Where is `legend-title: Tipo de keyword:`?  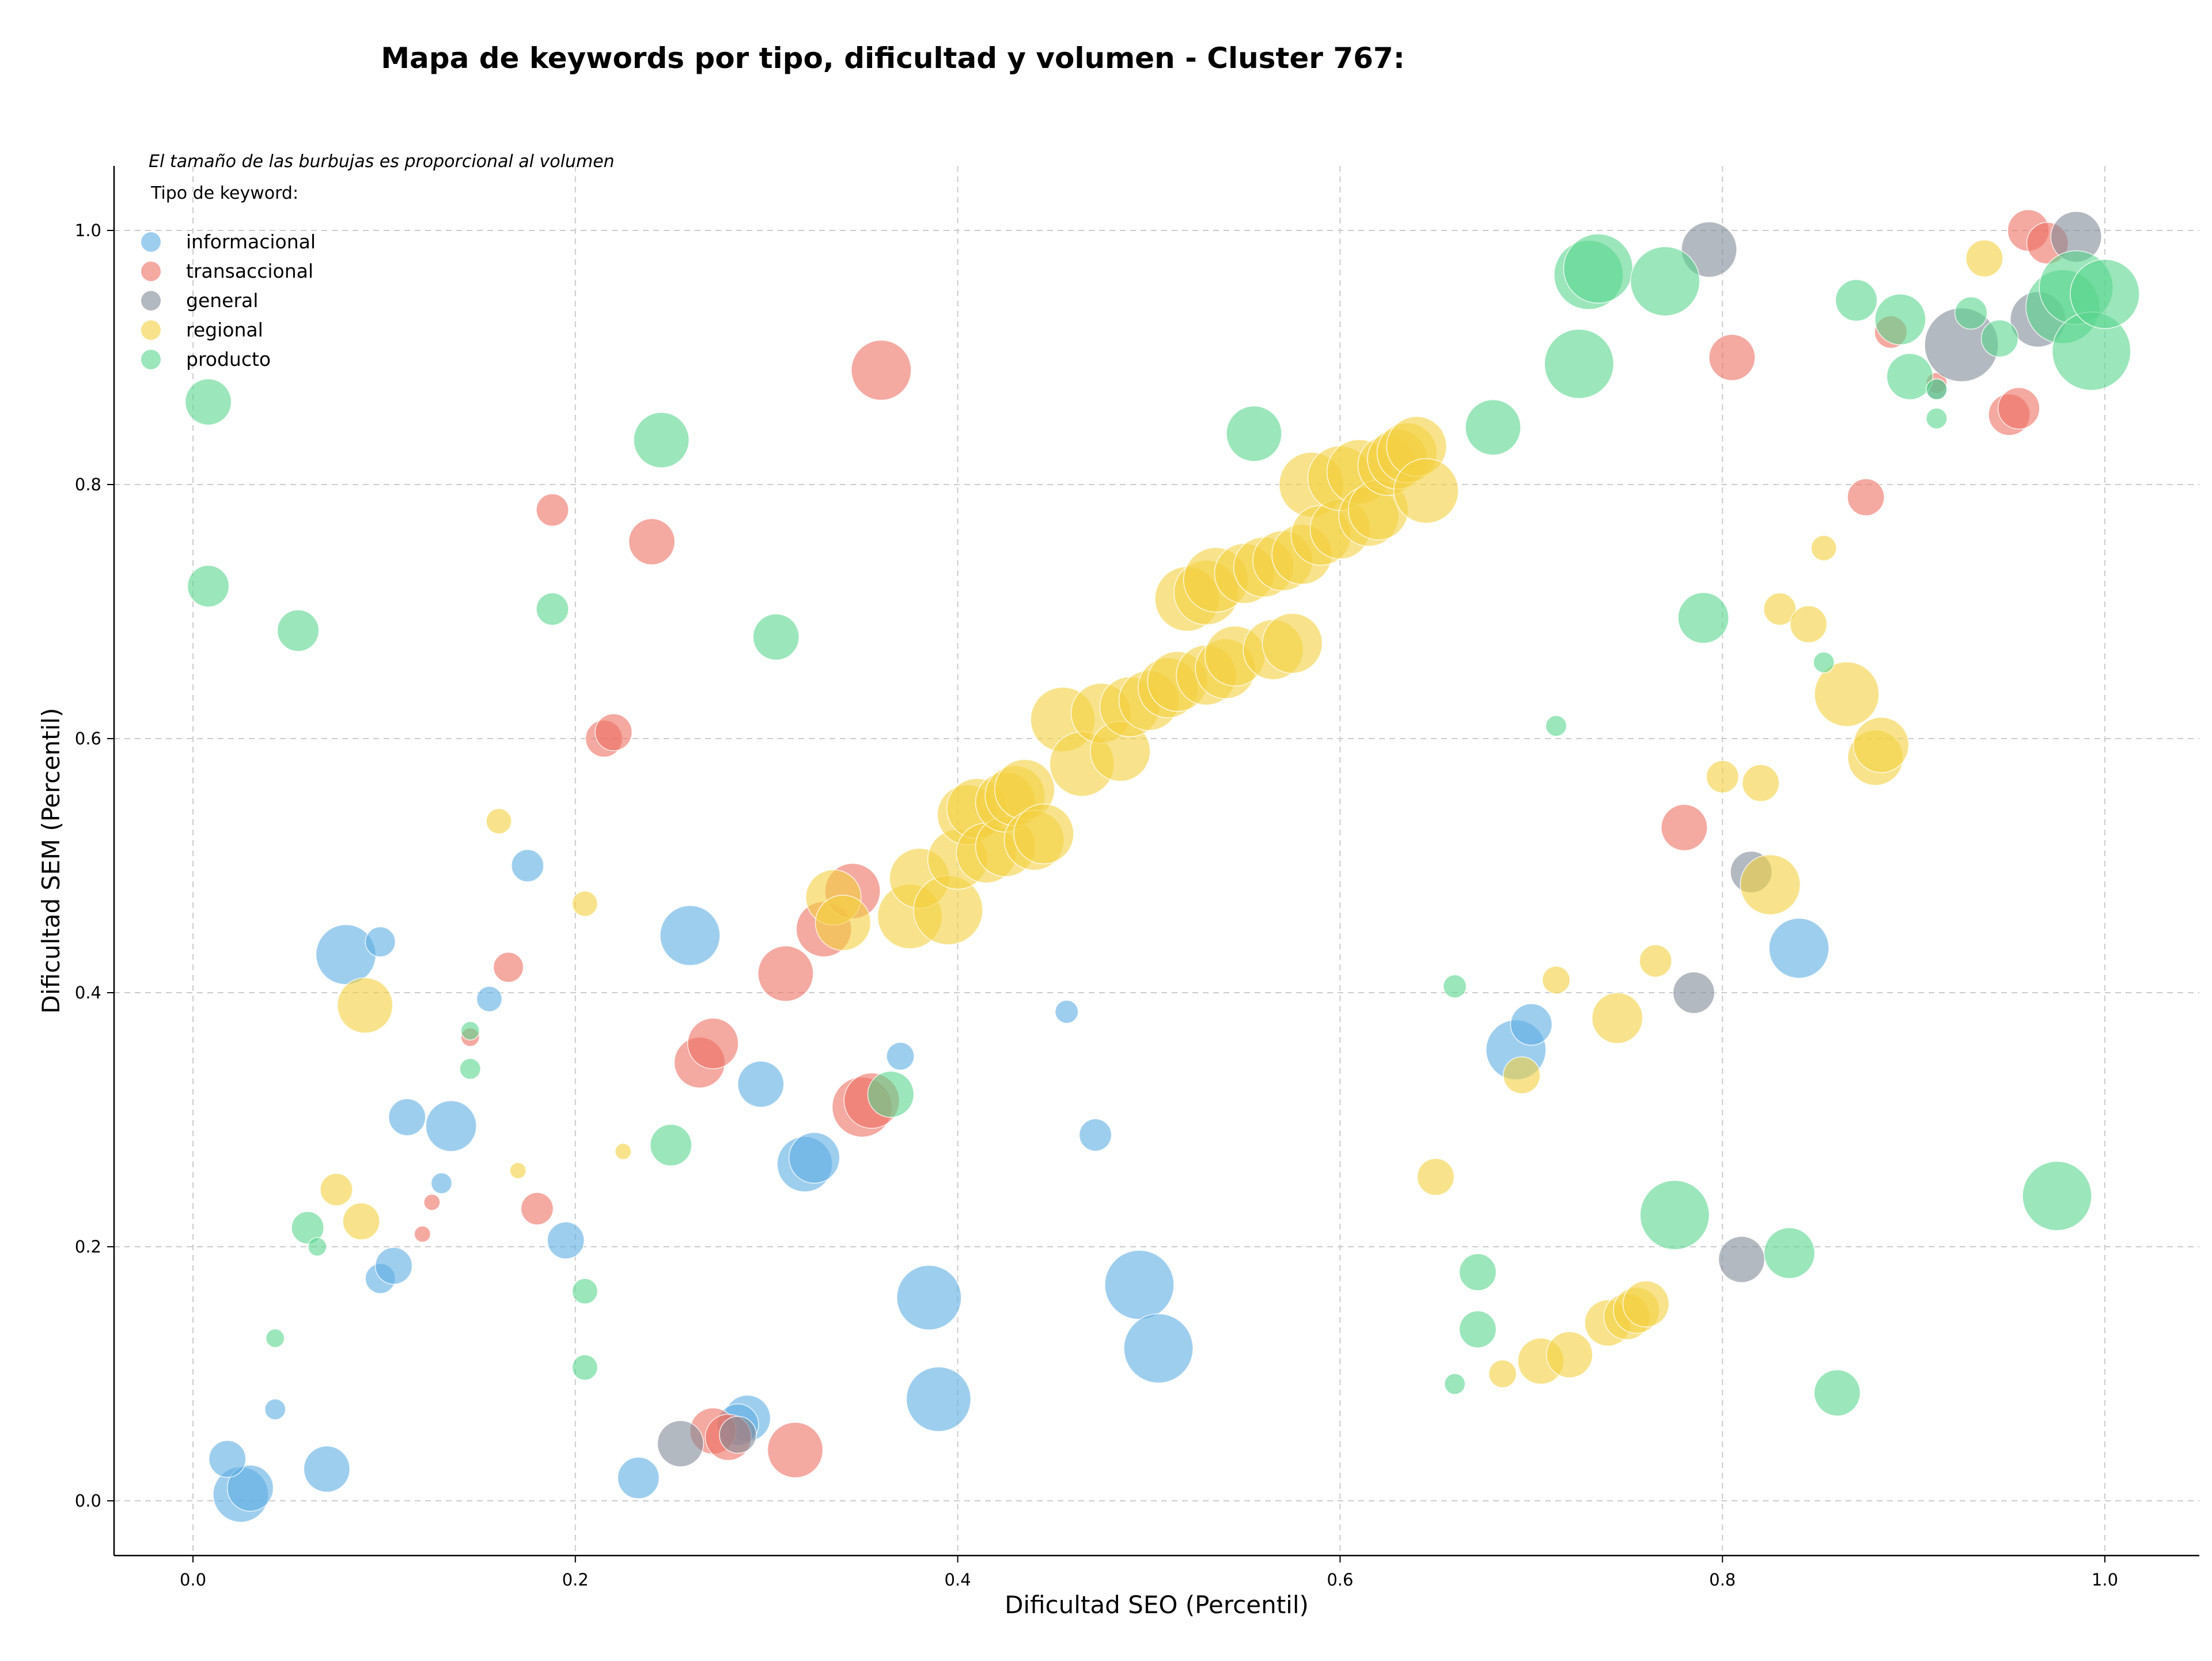
legend-title: Tipo de keyword: is located at coordinates (224, 193).